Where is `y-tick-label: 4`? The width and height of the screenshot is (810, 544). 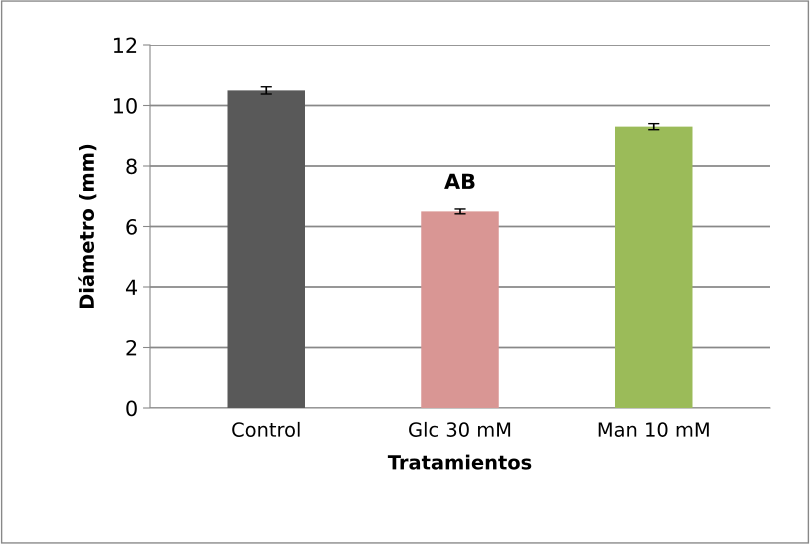
y-tick-label: 4 is located at coordinates (132, 287).